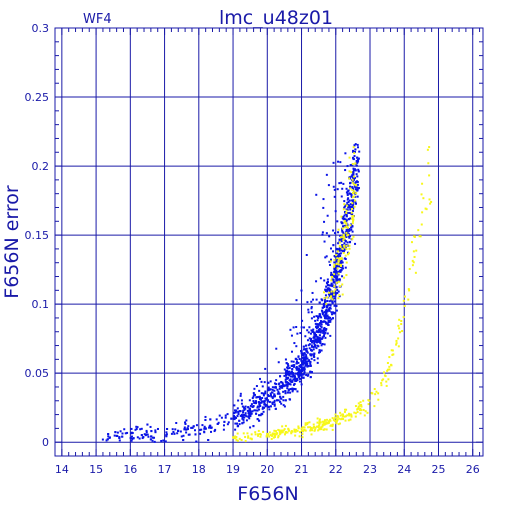  Describe the element at coordinates (41, 304) in the screenshot. I see `y-tick-label: 0.1` at that location.